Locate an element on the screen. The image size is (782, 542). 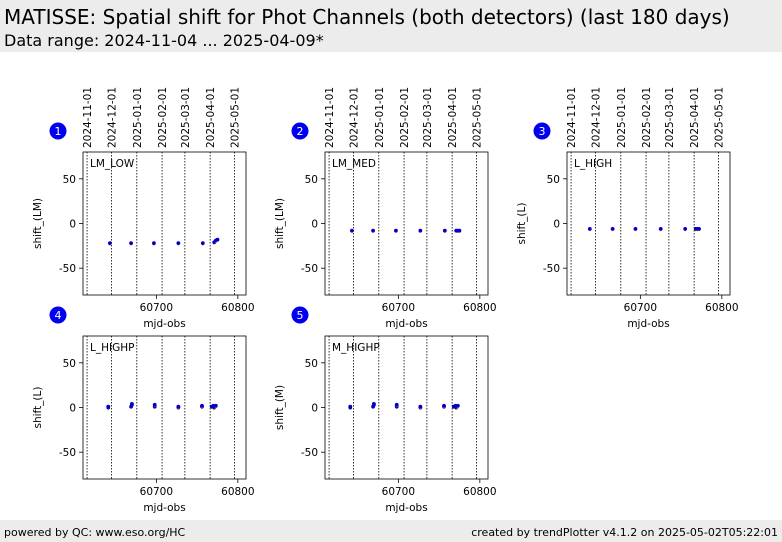
chart-panel-5: 50 0 -50 60700 60800 mjd-obs shift_(M) M_HIGHP 5 is located at coordinates (385, 410).